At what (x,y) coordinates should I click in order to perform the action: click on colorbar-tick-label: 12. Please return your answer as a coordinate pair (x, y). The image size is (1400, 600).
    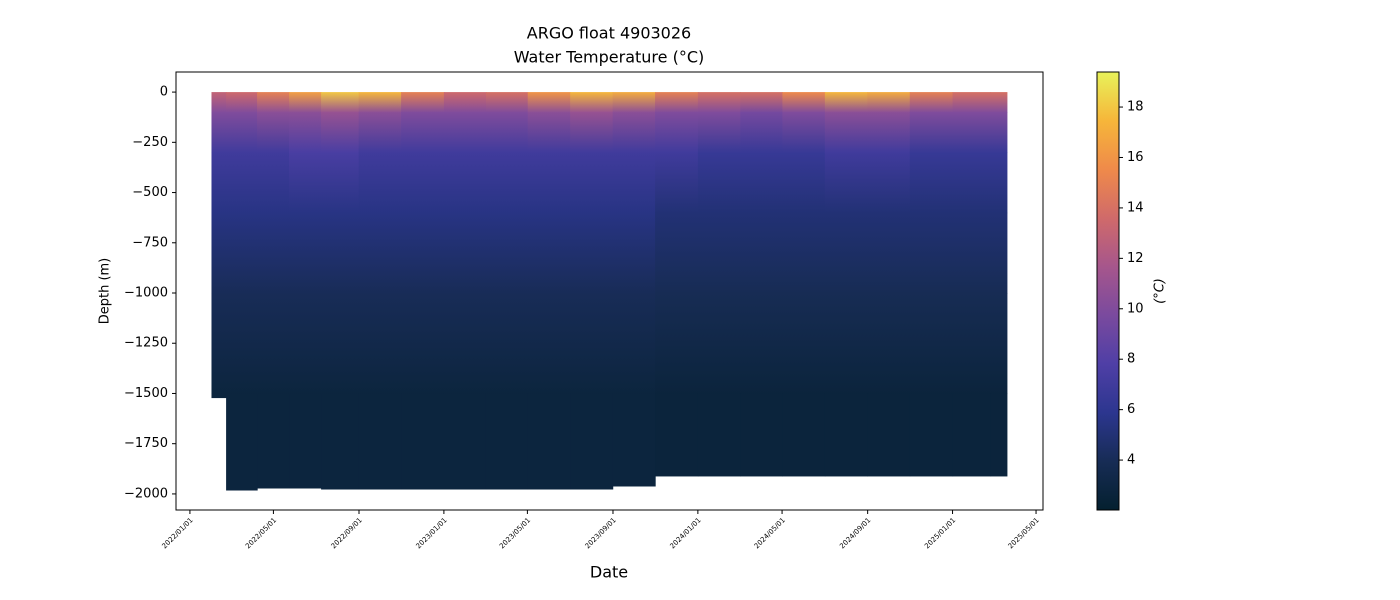
    Looking at the image, I should click on (1135, 258).